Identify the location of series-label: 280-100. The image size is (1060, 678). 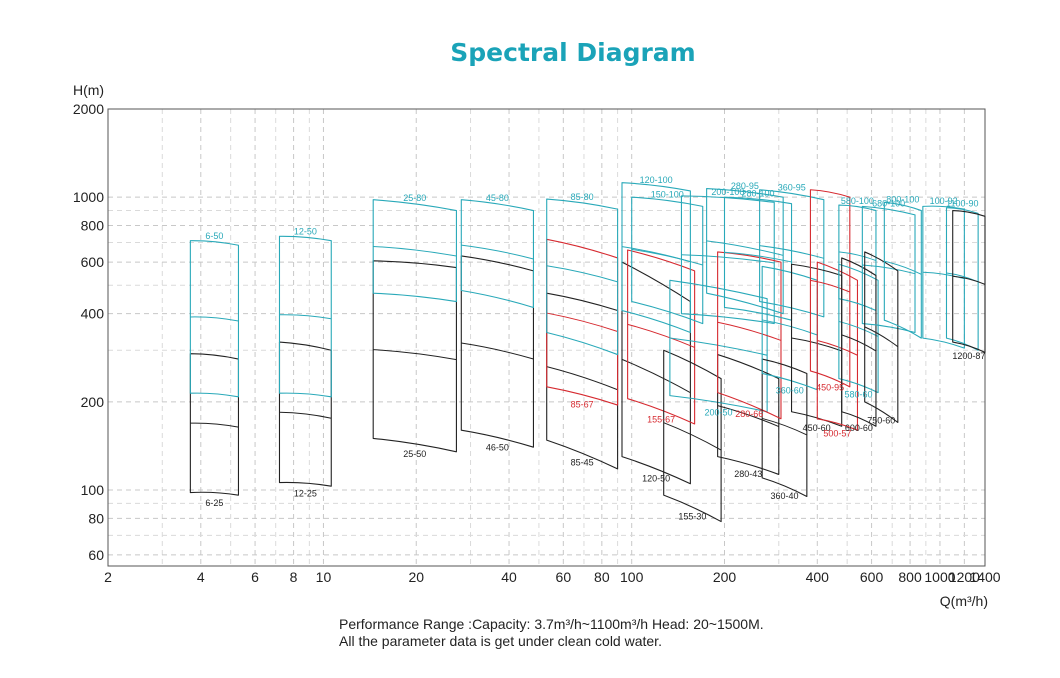
(758, 193).